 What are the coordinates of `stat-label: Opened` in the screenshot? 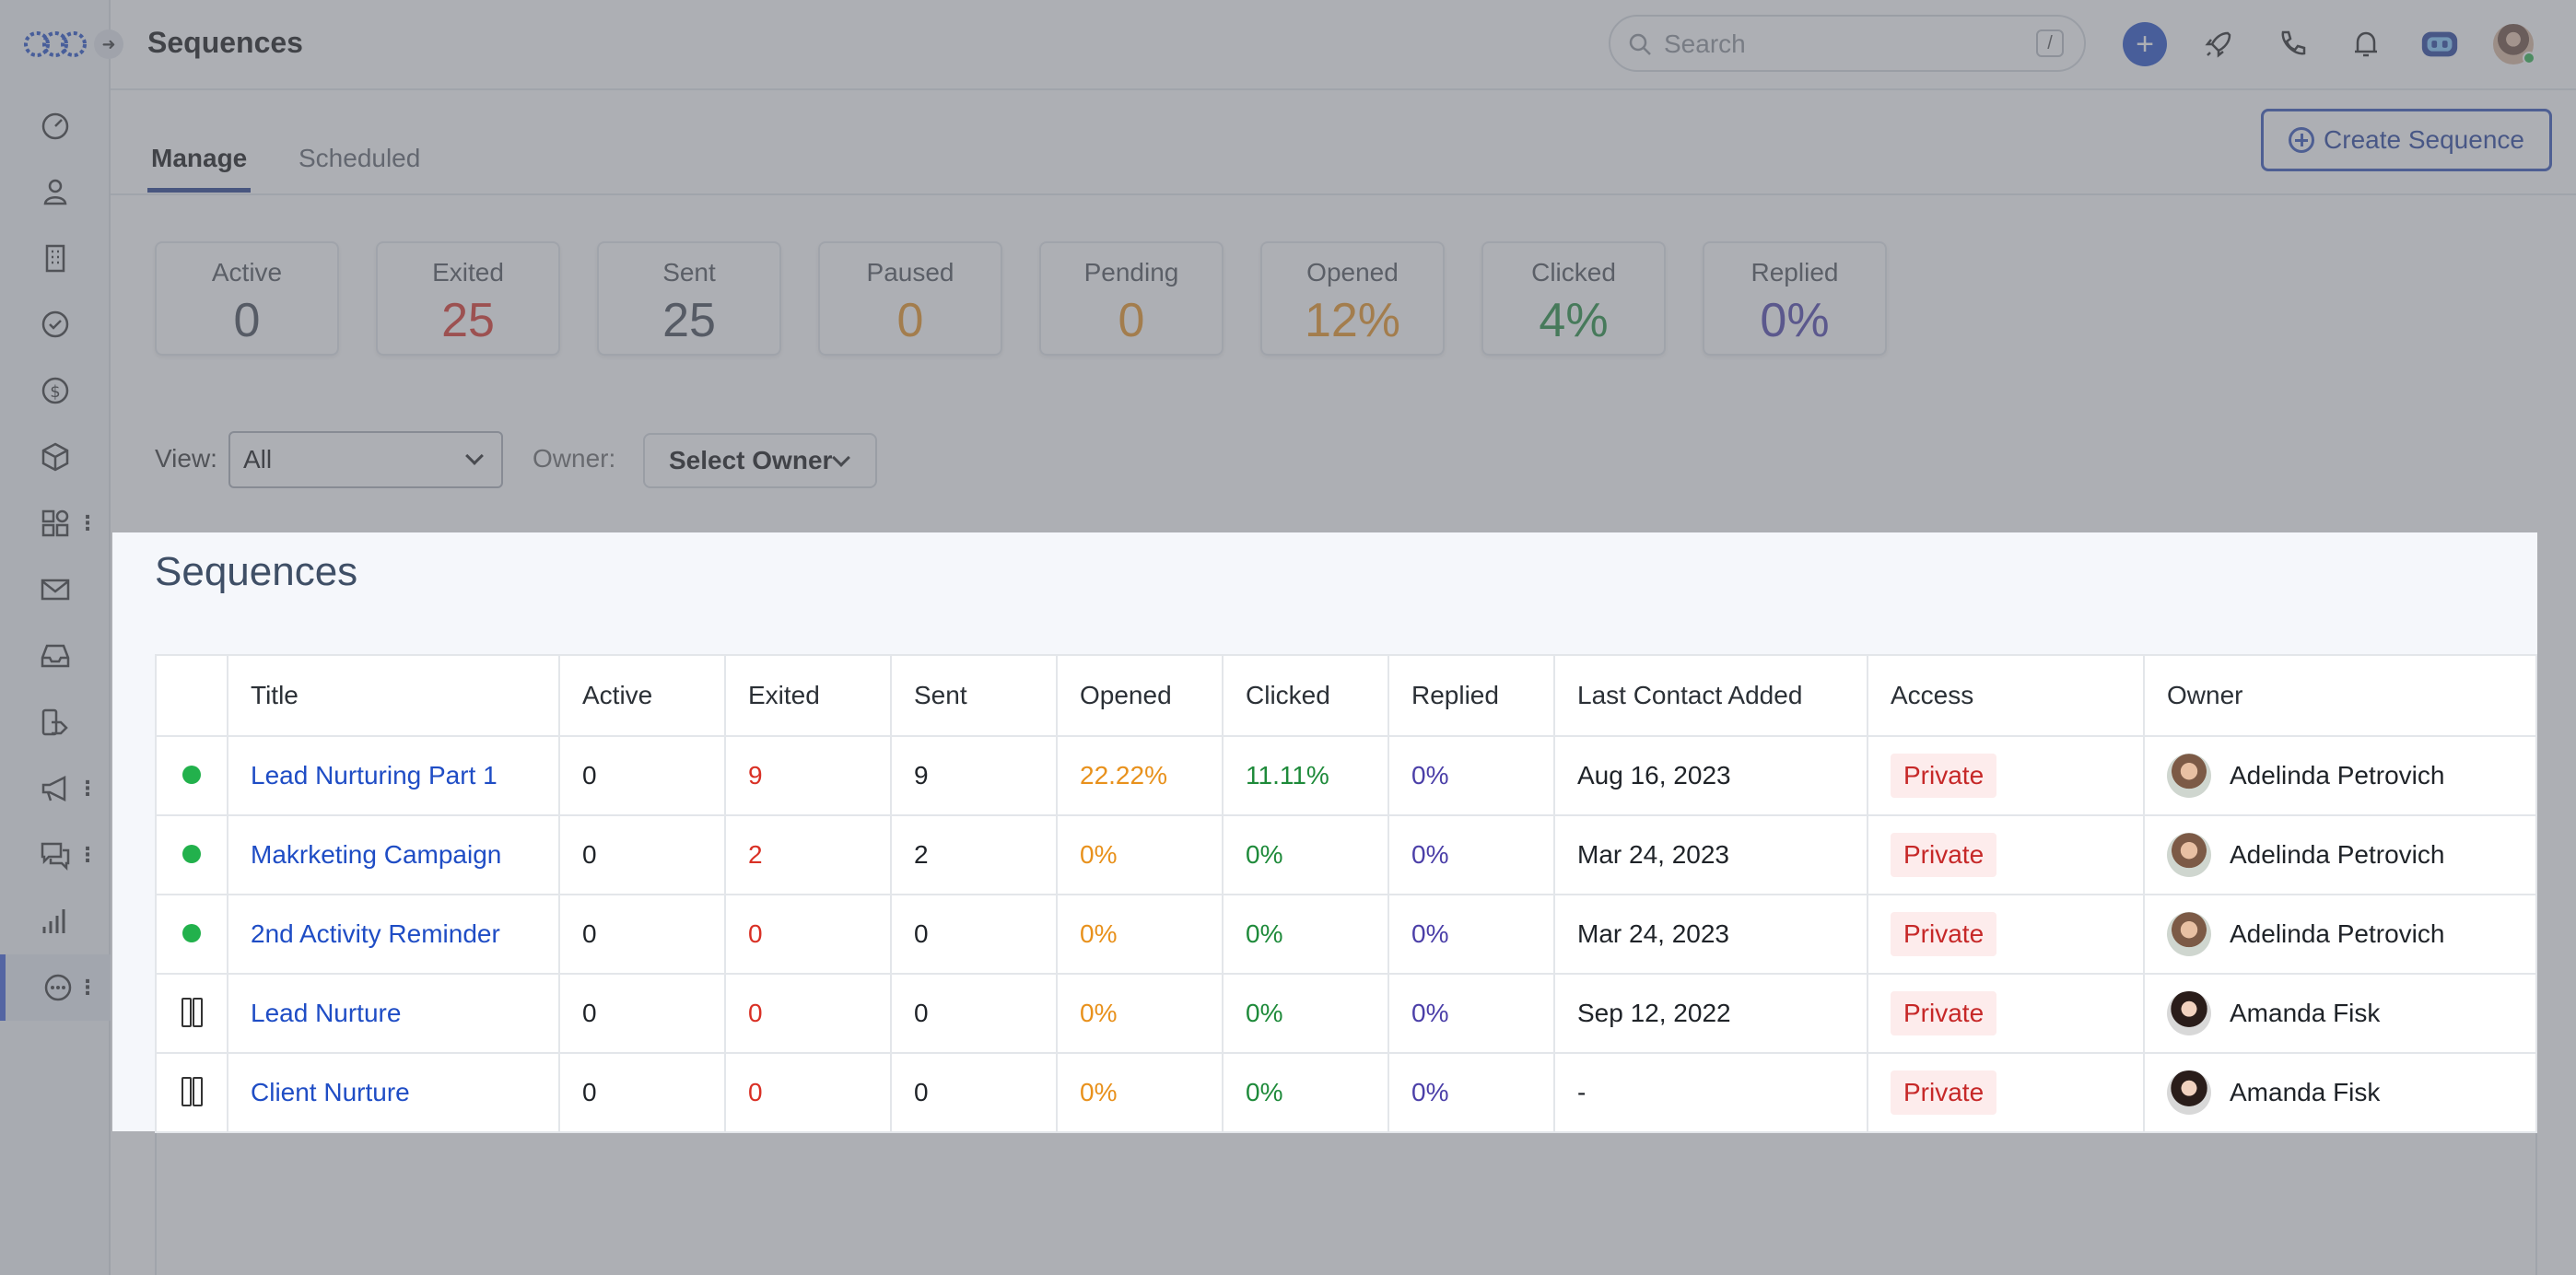 It's located at (1352, 272).